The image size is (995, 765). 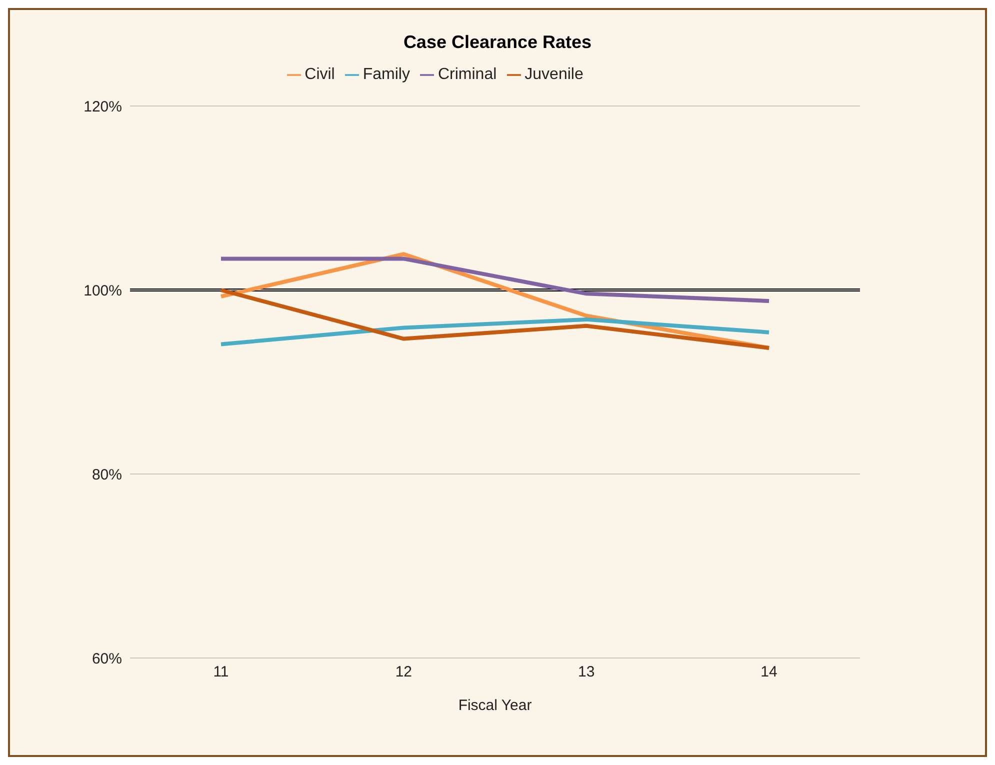 What do you see at coordinates (103, 107) in the screenshot?
I see `y-tick-label: 120%` at bounding box center [103, 107].